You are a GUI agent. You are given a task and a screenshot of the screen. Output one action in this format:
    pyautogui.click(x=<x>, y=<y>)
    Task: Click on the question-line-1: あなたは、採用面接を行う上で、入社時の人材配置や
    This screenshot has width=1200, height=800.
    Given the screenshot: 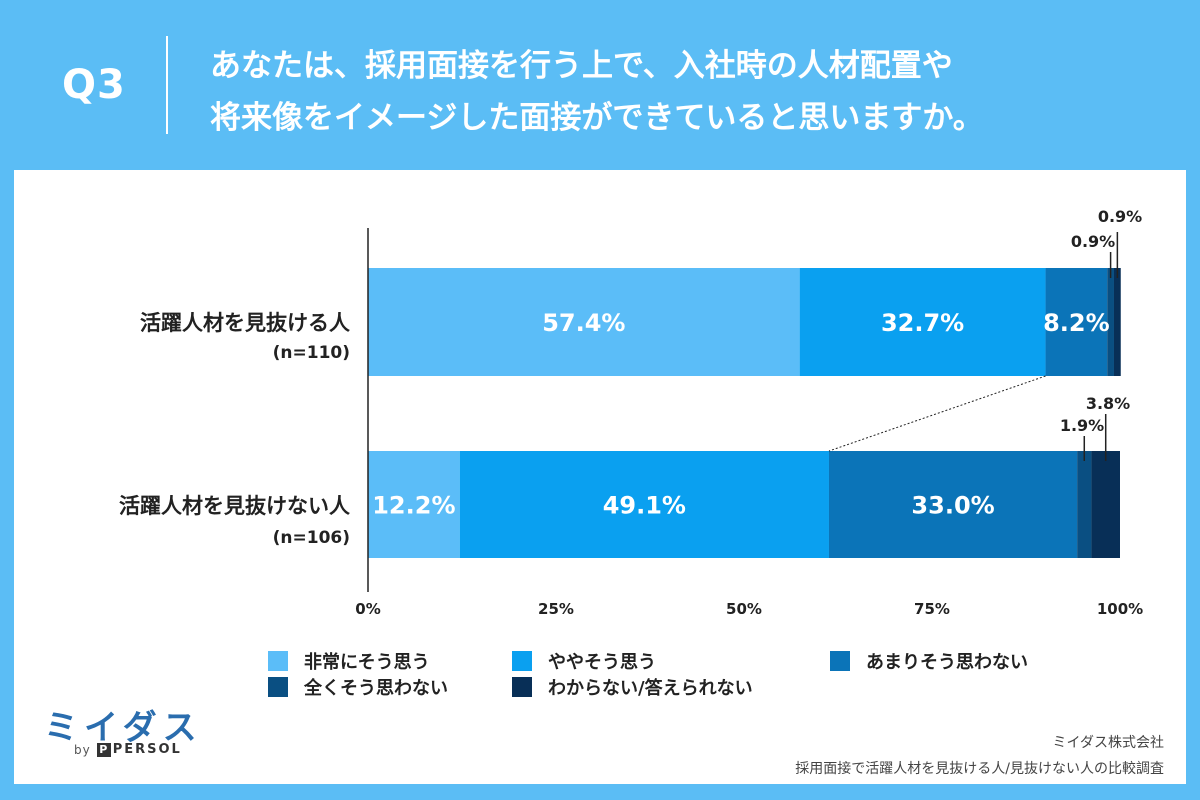 What is the action you would take?
    pyautogui.click(x=581, y=66)
    